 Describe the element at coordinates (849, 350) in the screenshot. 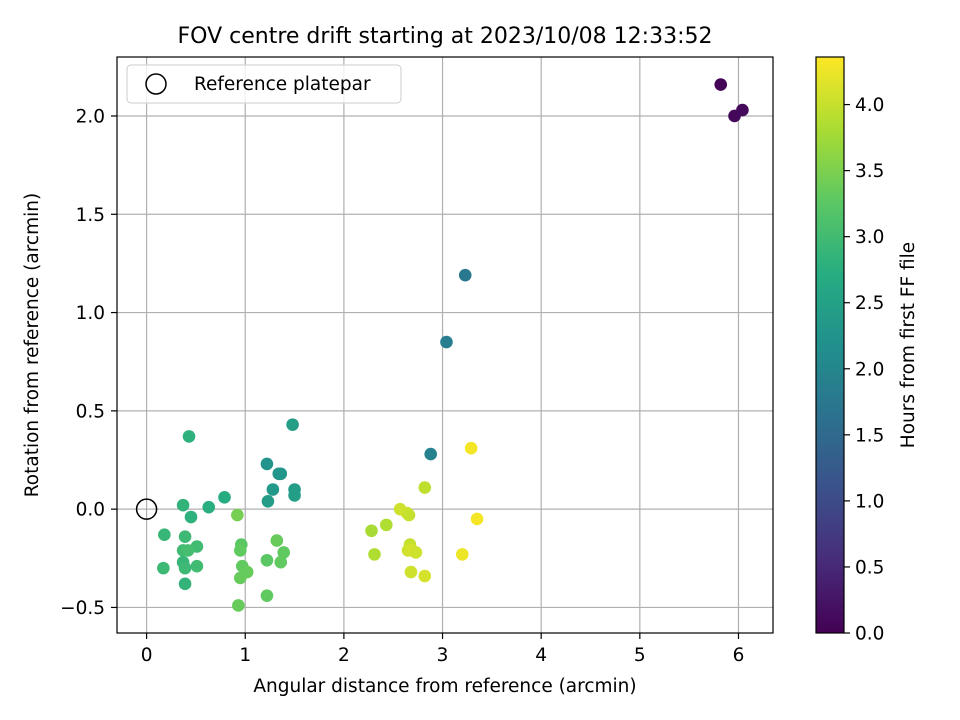

I see `colorbar: 0.0 0.5 1.0 1.5 2.0 2.5 3.0 3.5 4.0` at that location.